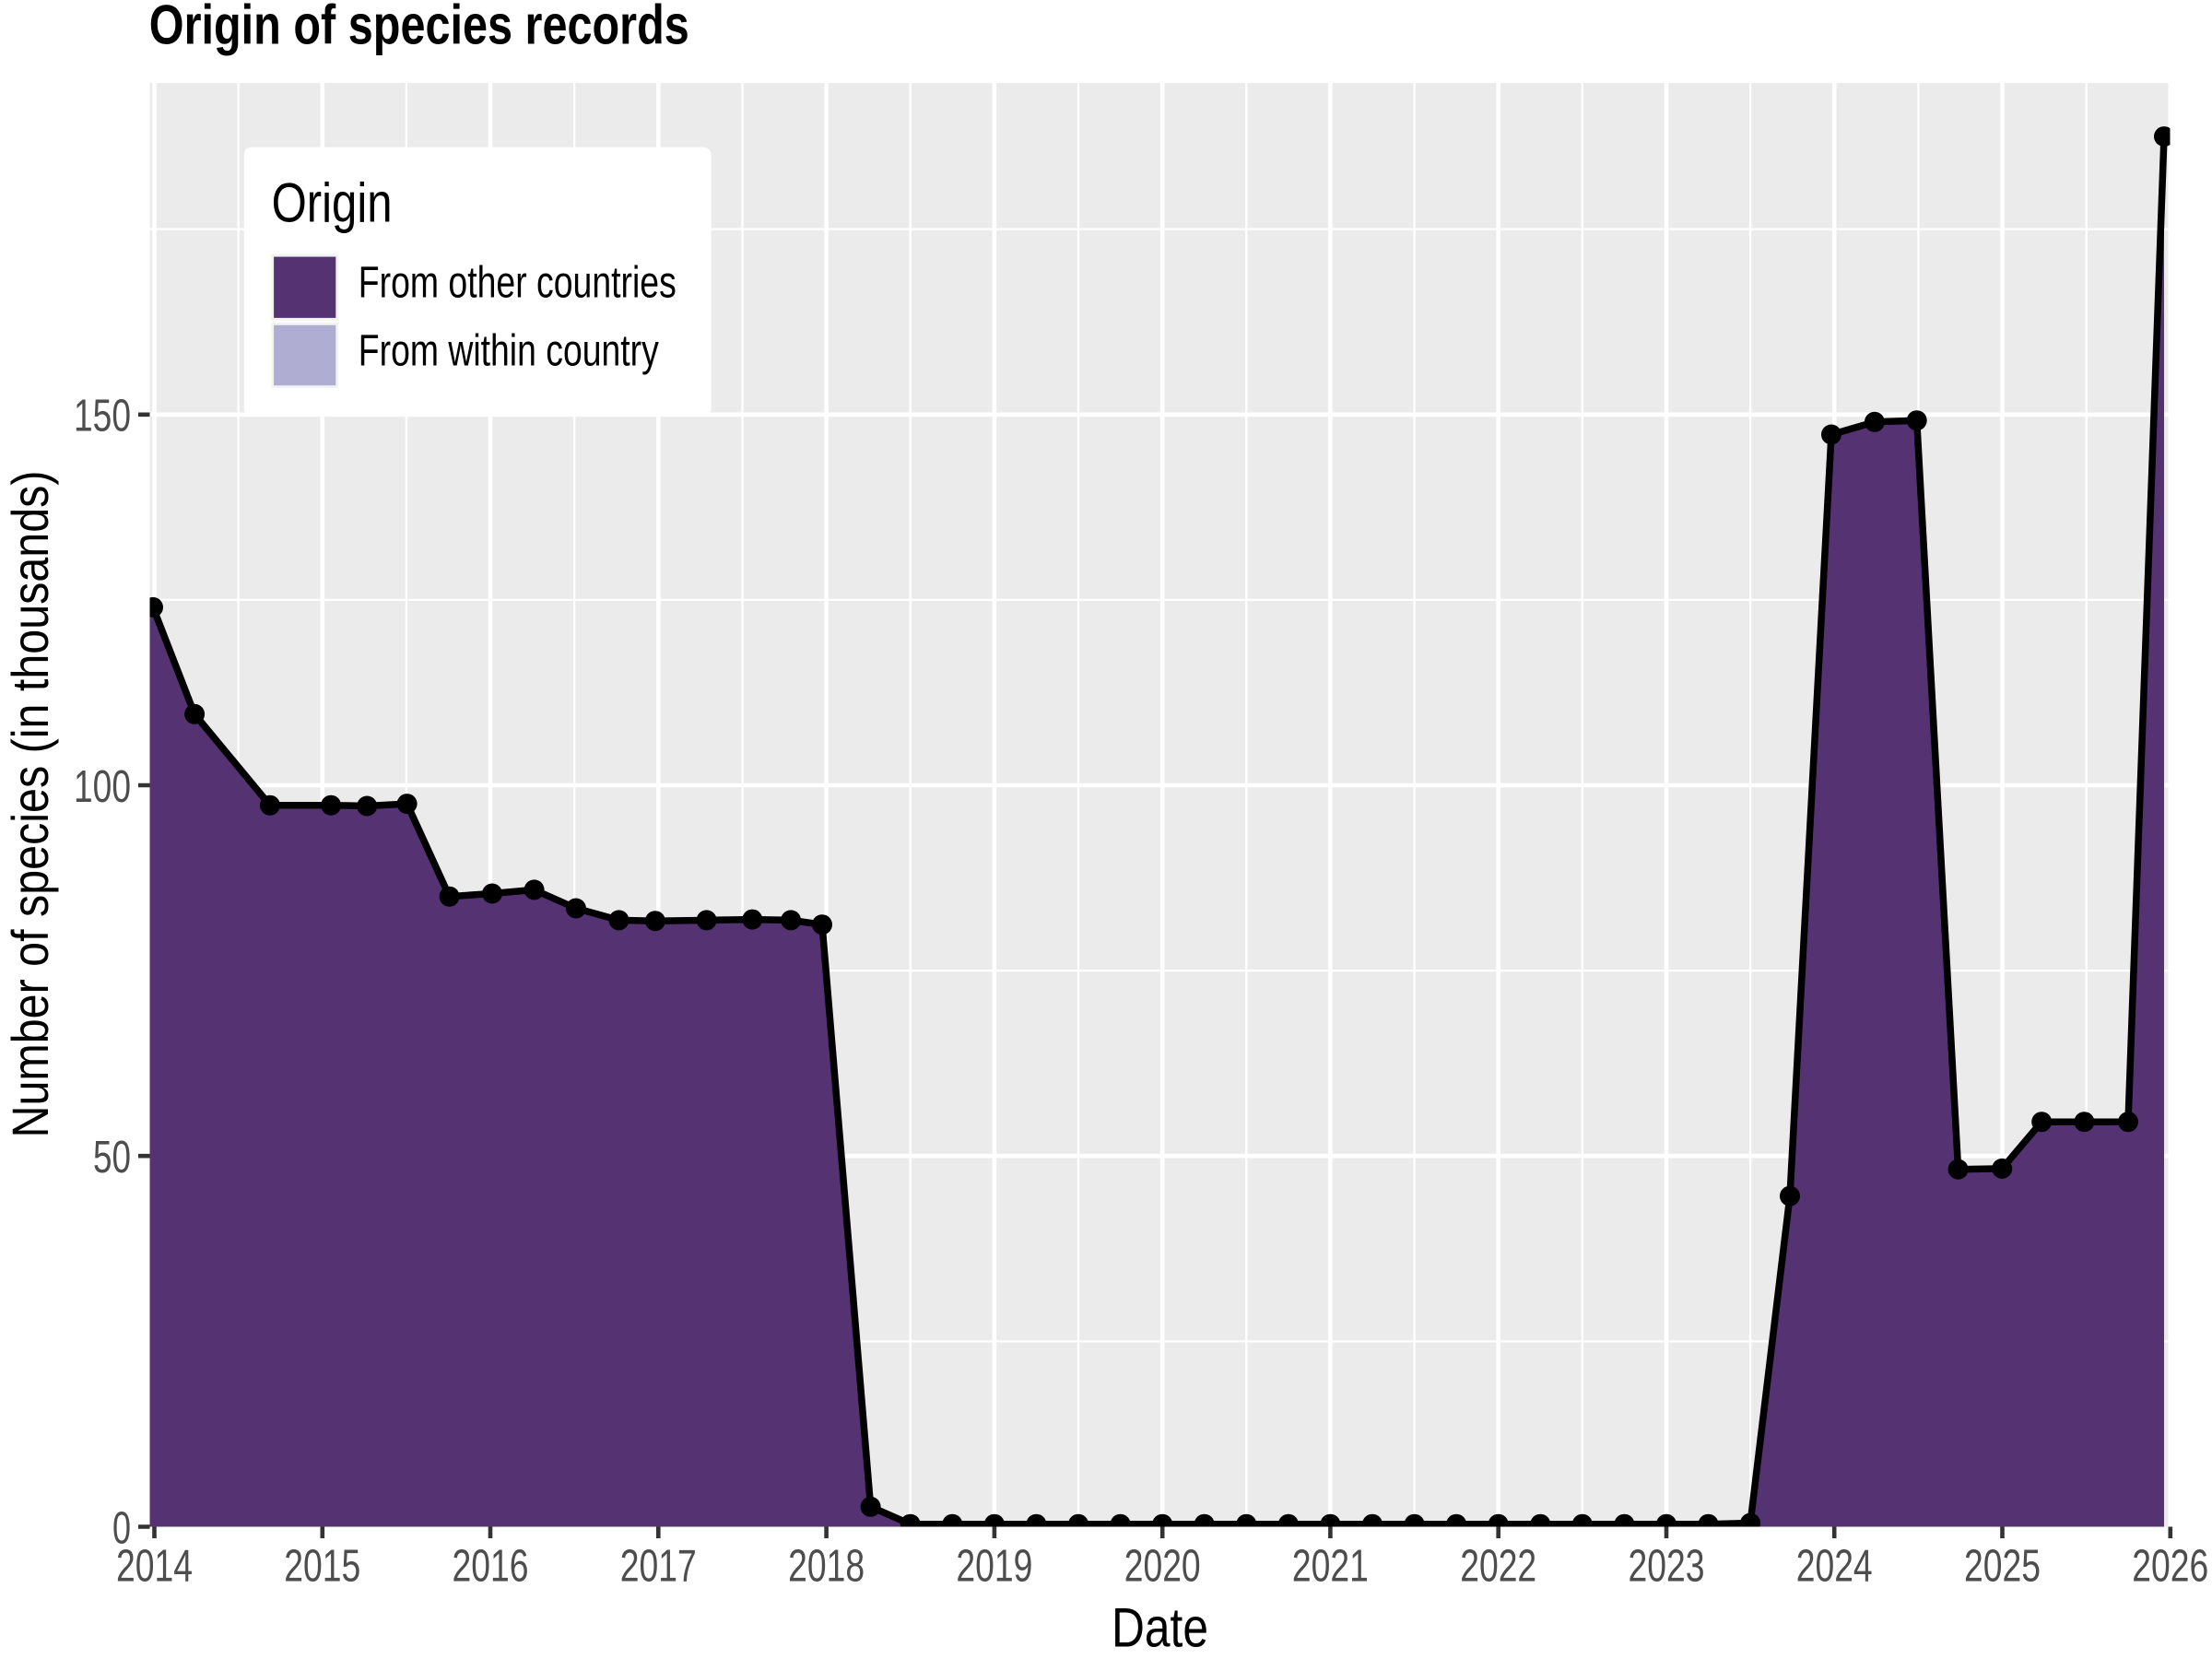  What do you see at coordinates (2170, 1565) in the screenshot?
I see `svg-text: 2026` at bounding box center [2170, 1565].